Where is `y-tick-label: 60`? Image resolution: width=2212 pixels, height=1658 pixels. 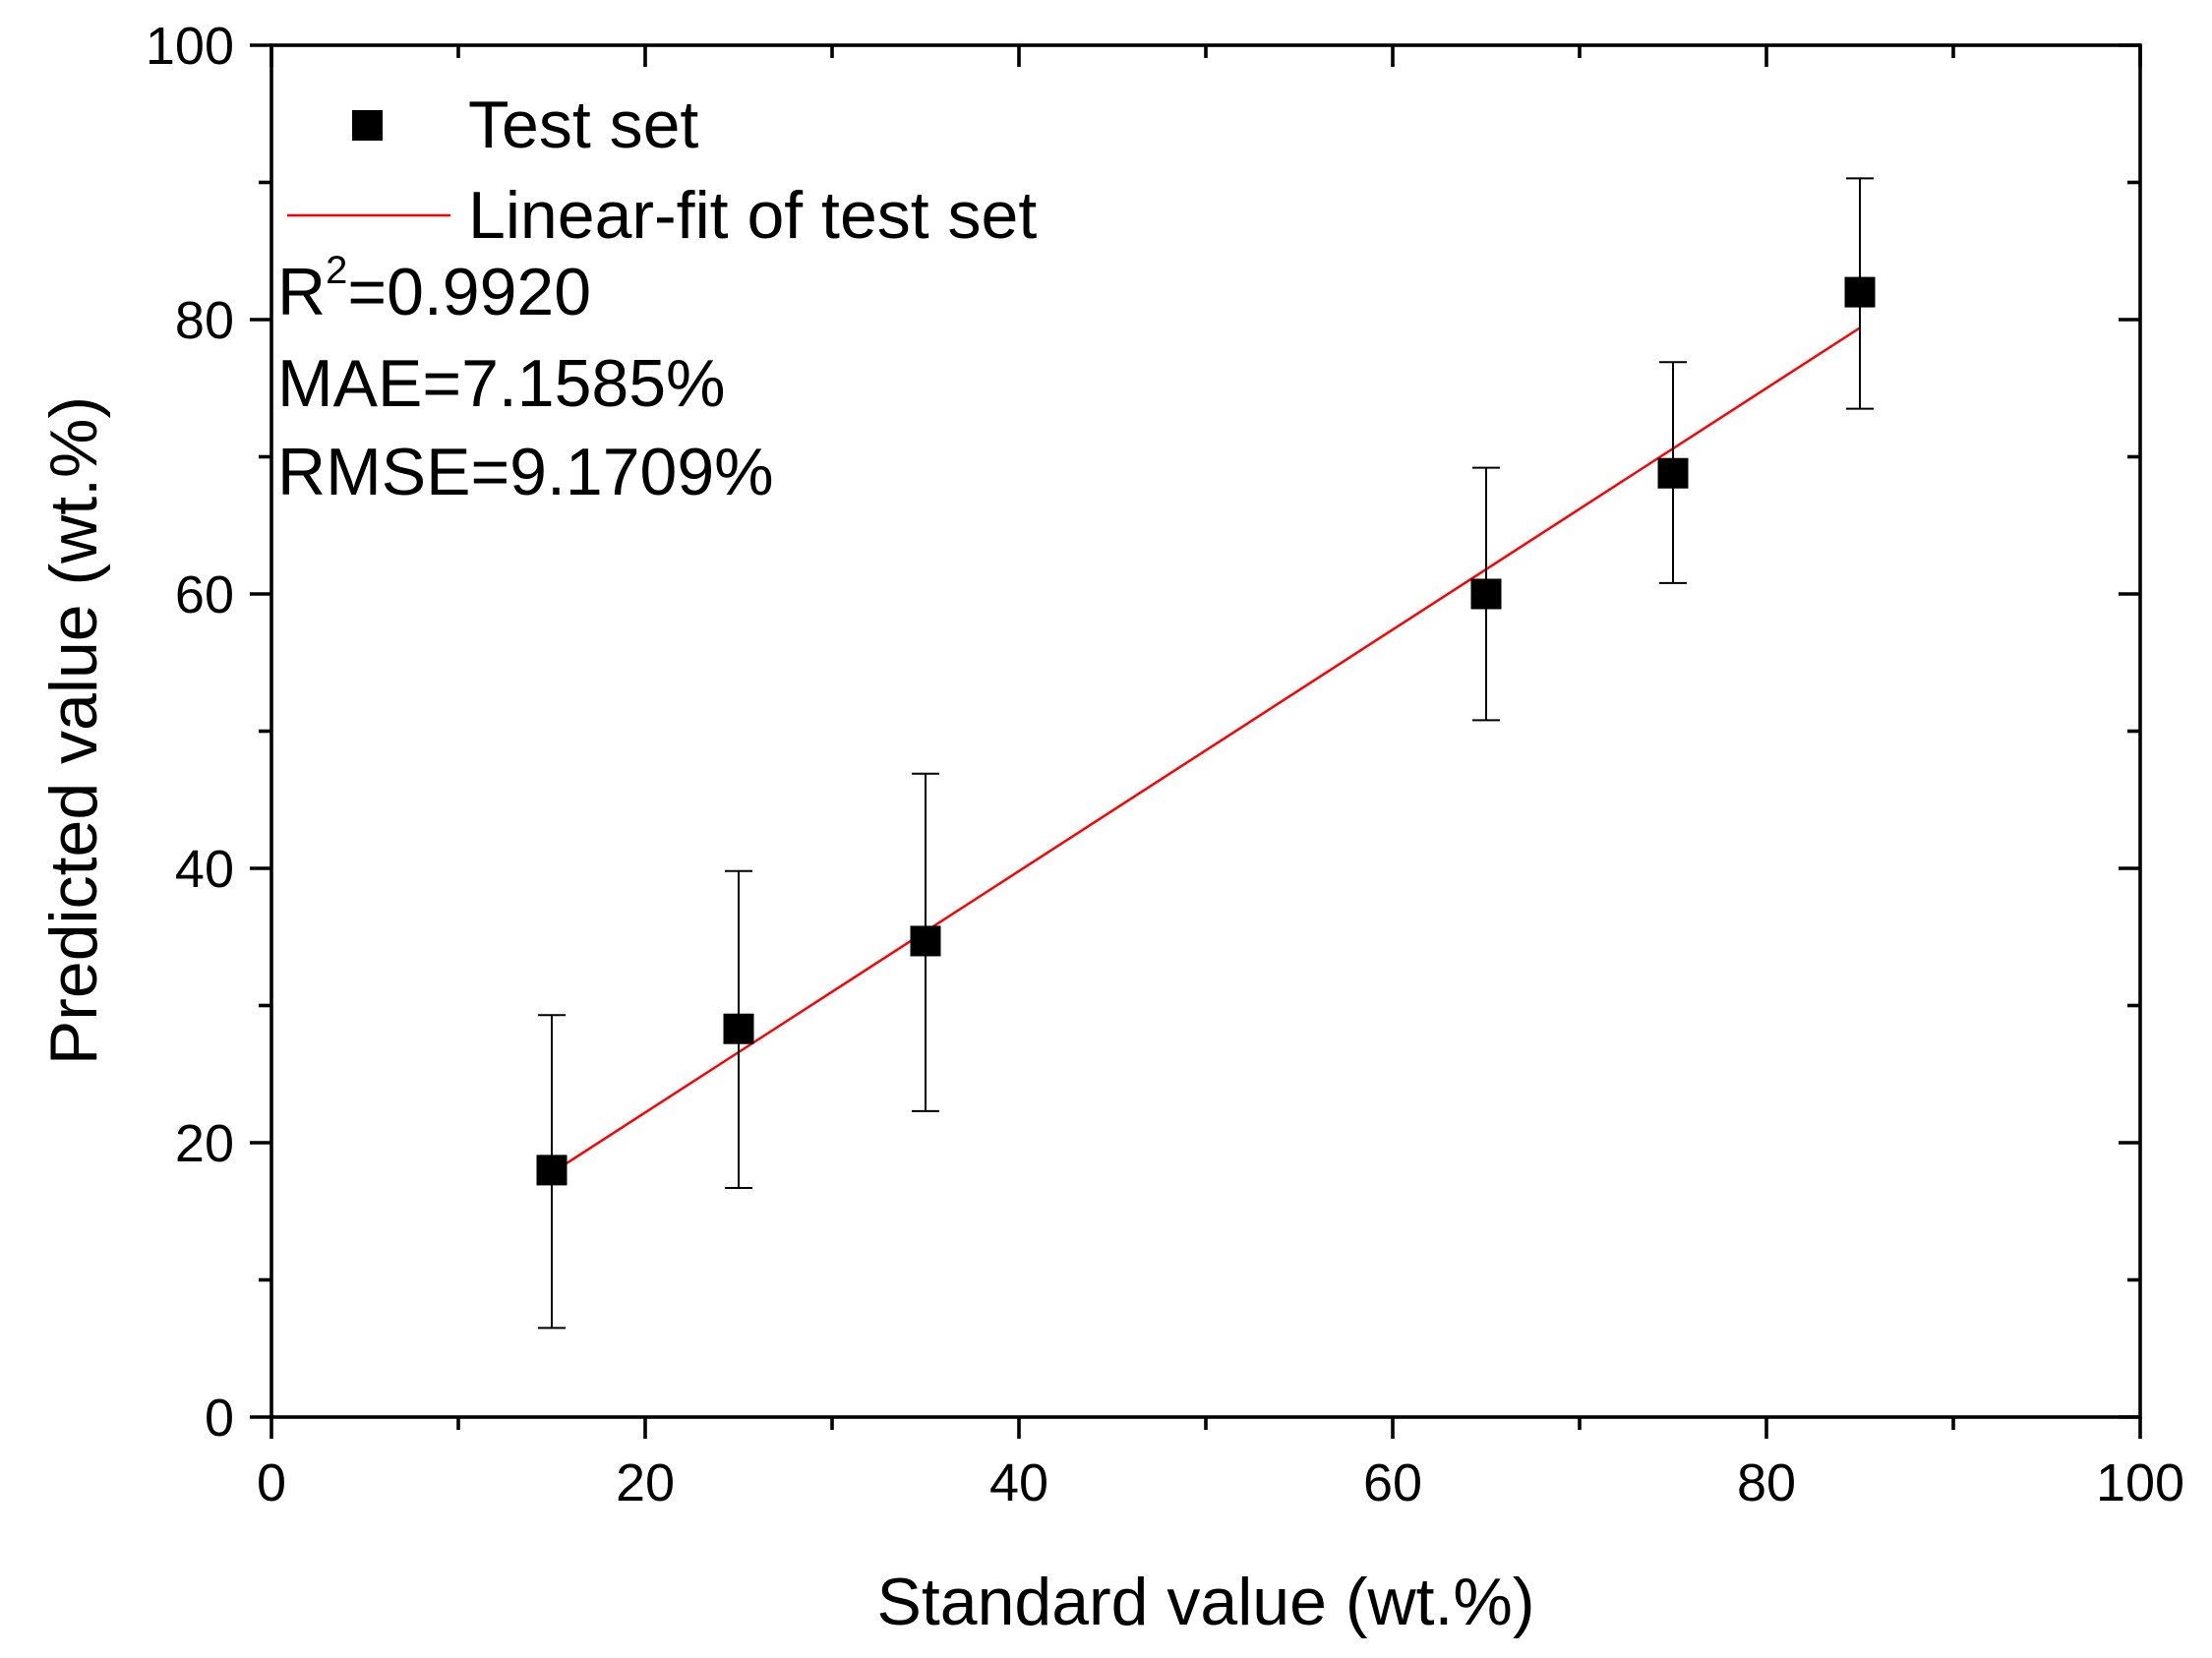 y-tick-label: 60 is located at coordinates (204, 594).